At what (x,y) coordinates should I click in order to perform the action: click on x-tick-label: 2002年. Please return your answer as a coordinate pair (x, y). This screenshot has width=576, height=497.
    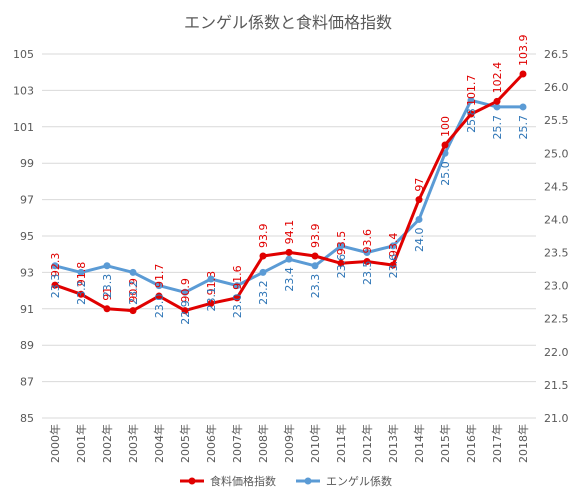
    Looking at the image, I should click on (107, 443).